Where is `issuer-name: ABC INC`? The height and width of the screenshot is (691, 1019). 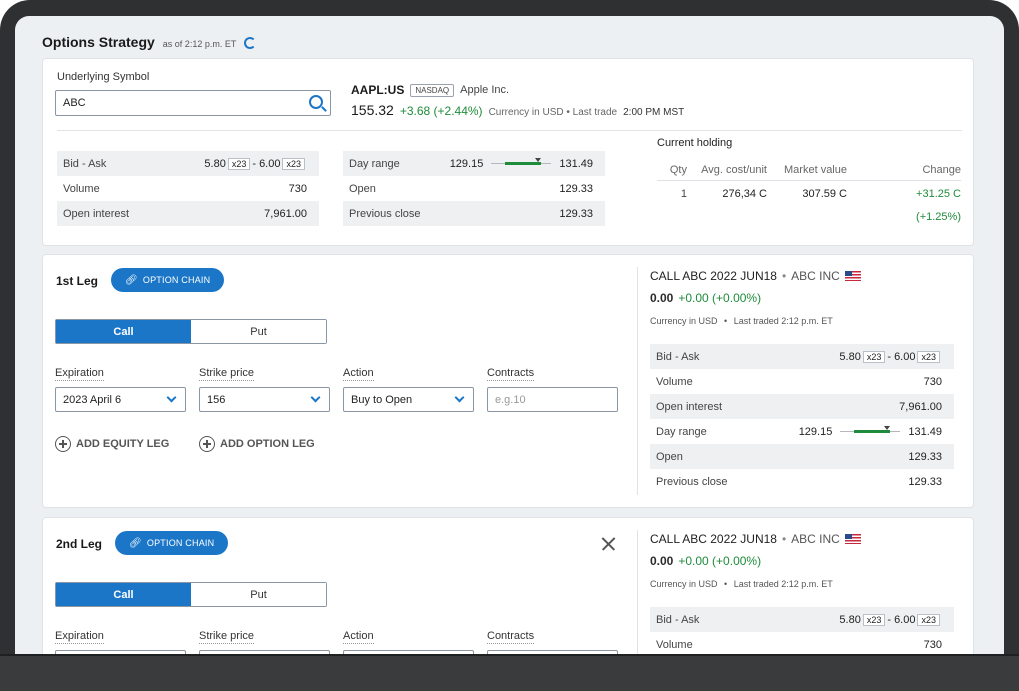 issuer-name: ABC INC is located at coordinates (815, 539).